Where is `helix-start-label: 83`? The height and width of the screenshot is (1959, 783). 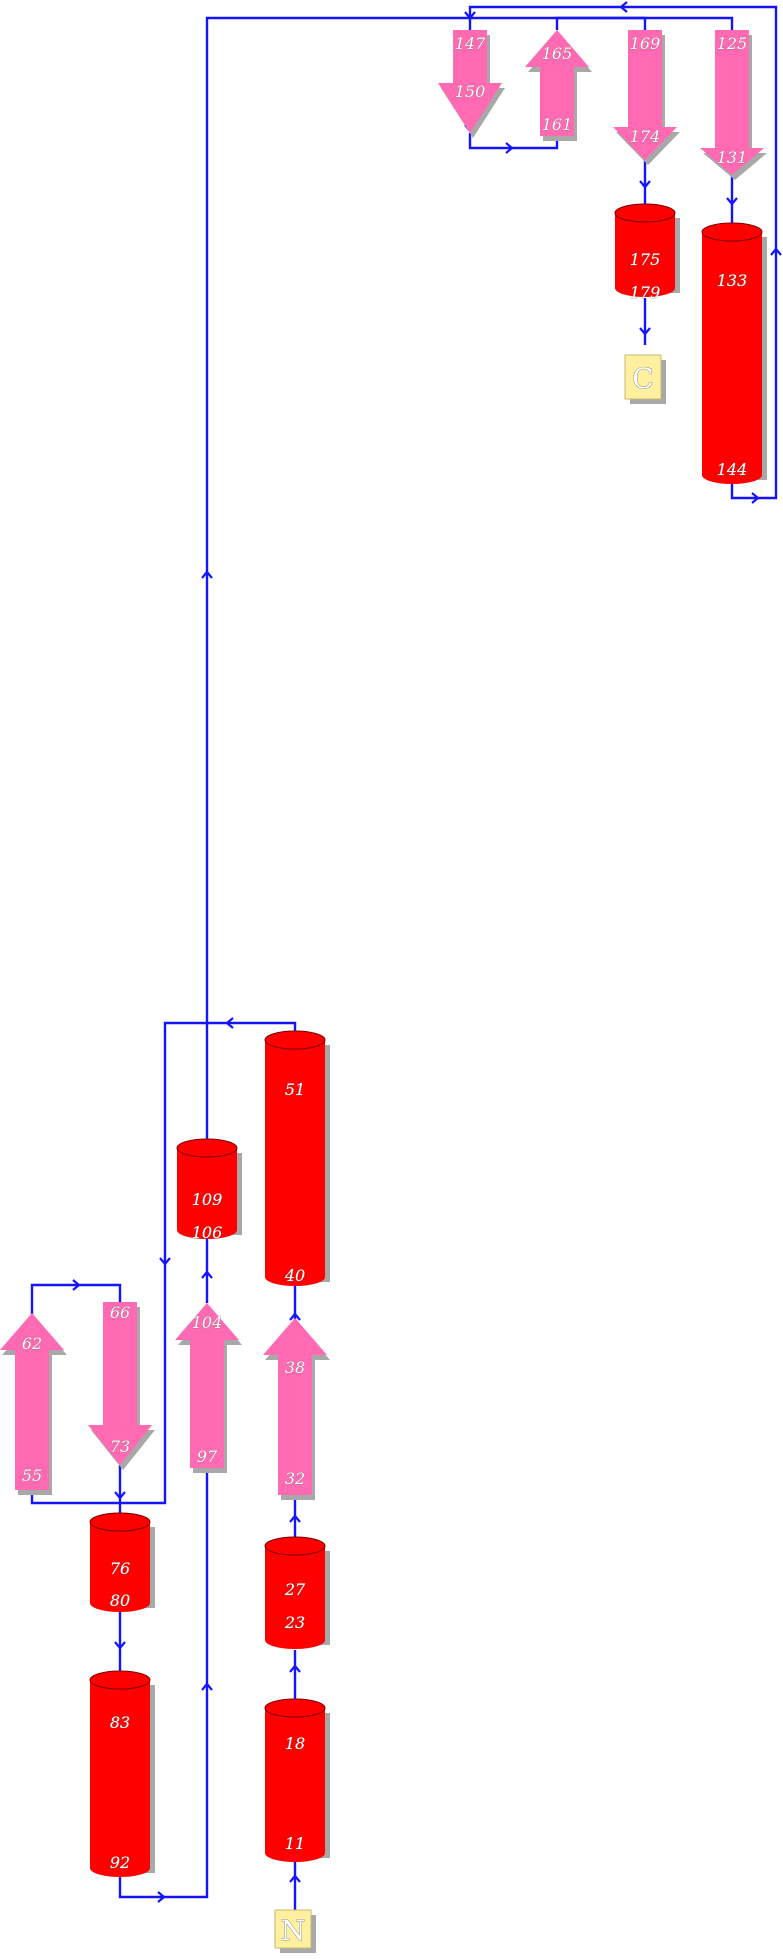
helix-start-label: 83 is located at coordinates (120, 1722).